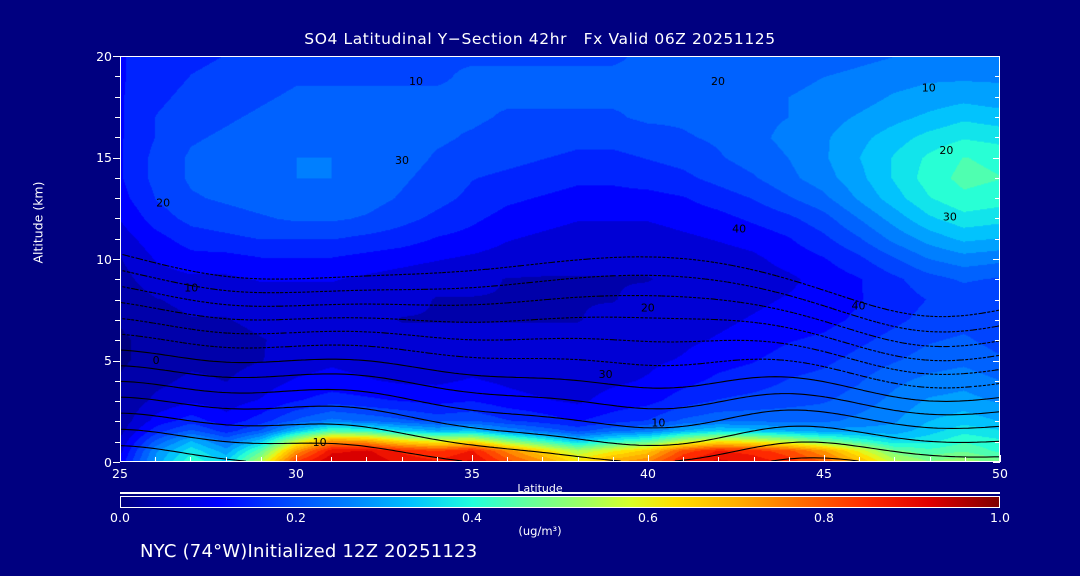  Describe the element at coordinates (108, 360) in the screenshot. I see `y-tick-5: 5` at that location.